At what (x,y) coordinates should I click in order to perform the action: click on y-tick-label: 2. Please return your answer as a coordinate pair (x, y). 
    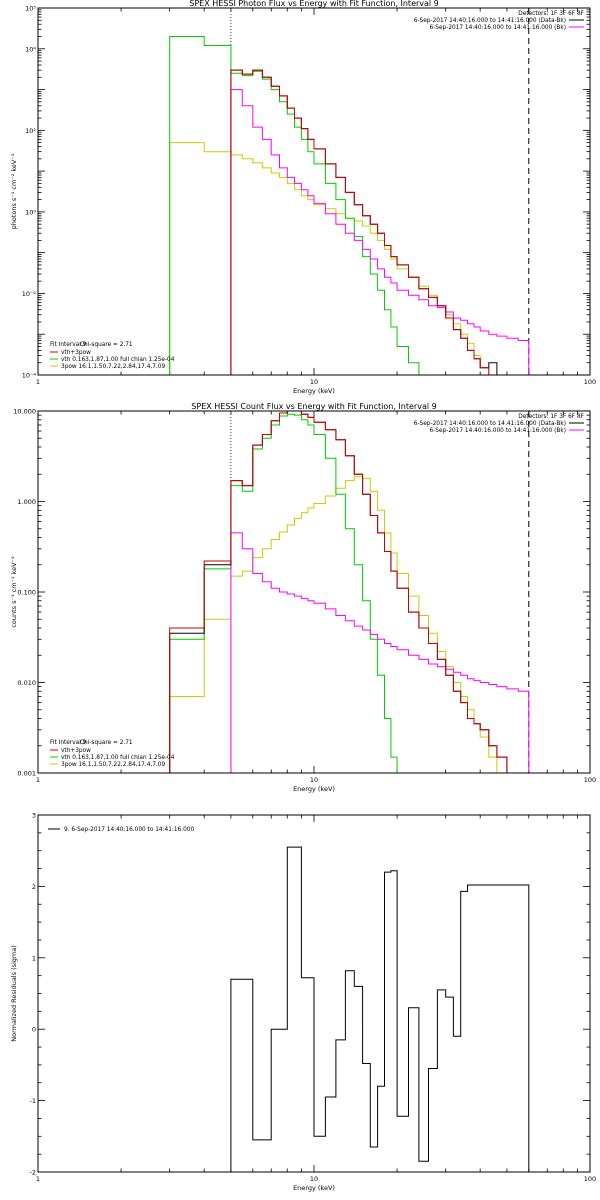
    Looking at the image, I should click on (34, 887).